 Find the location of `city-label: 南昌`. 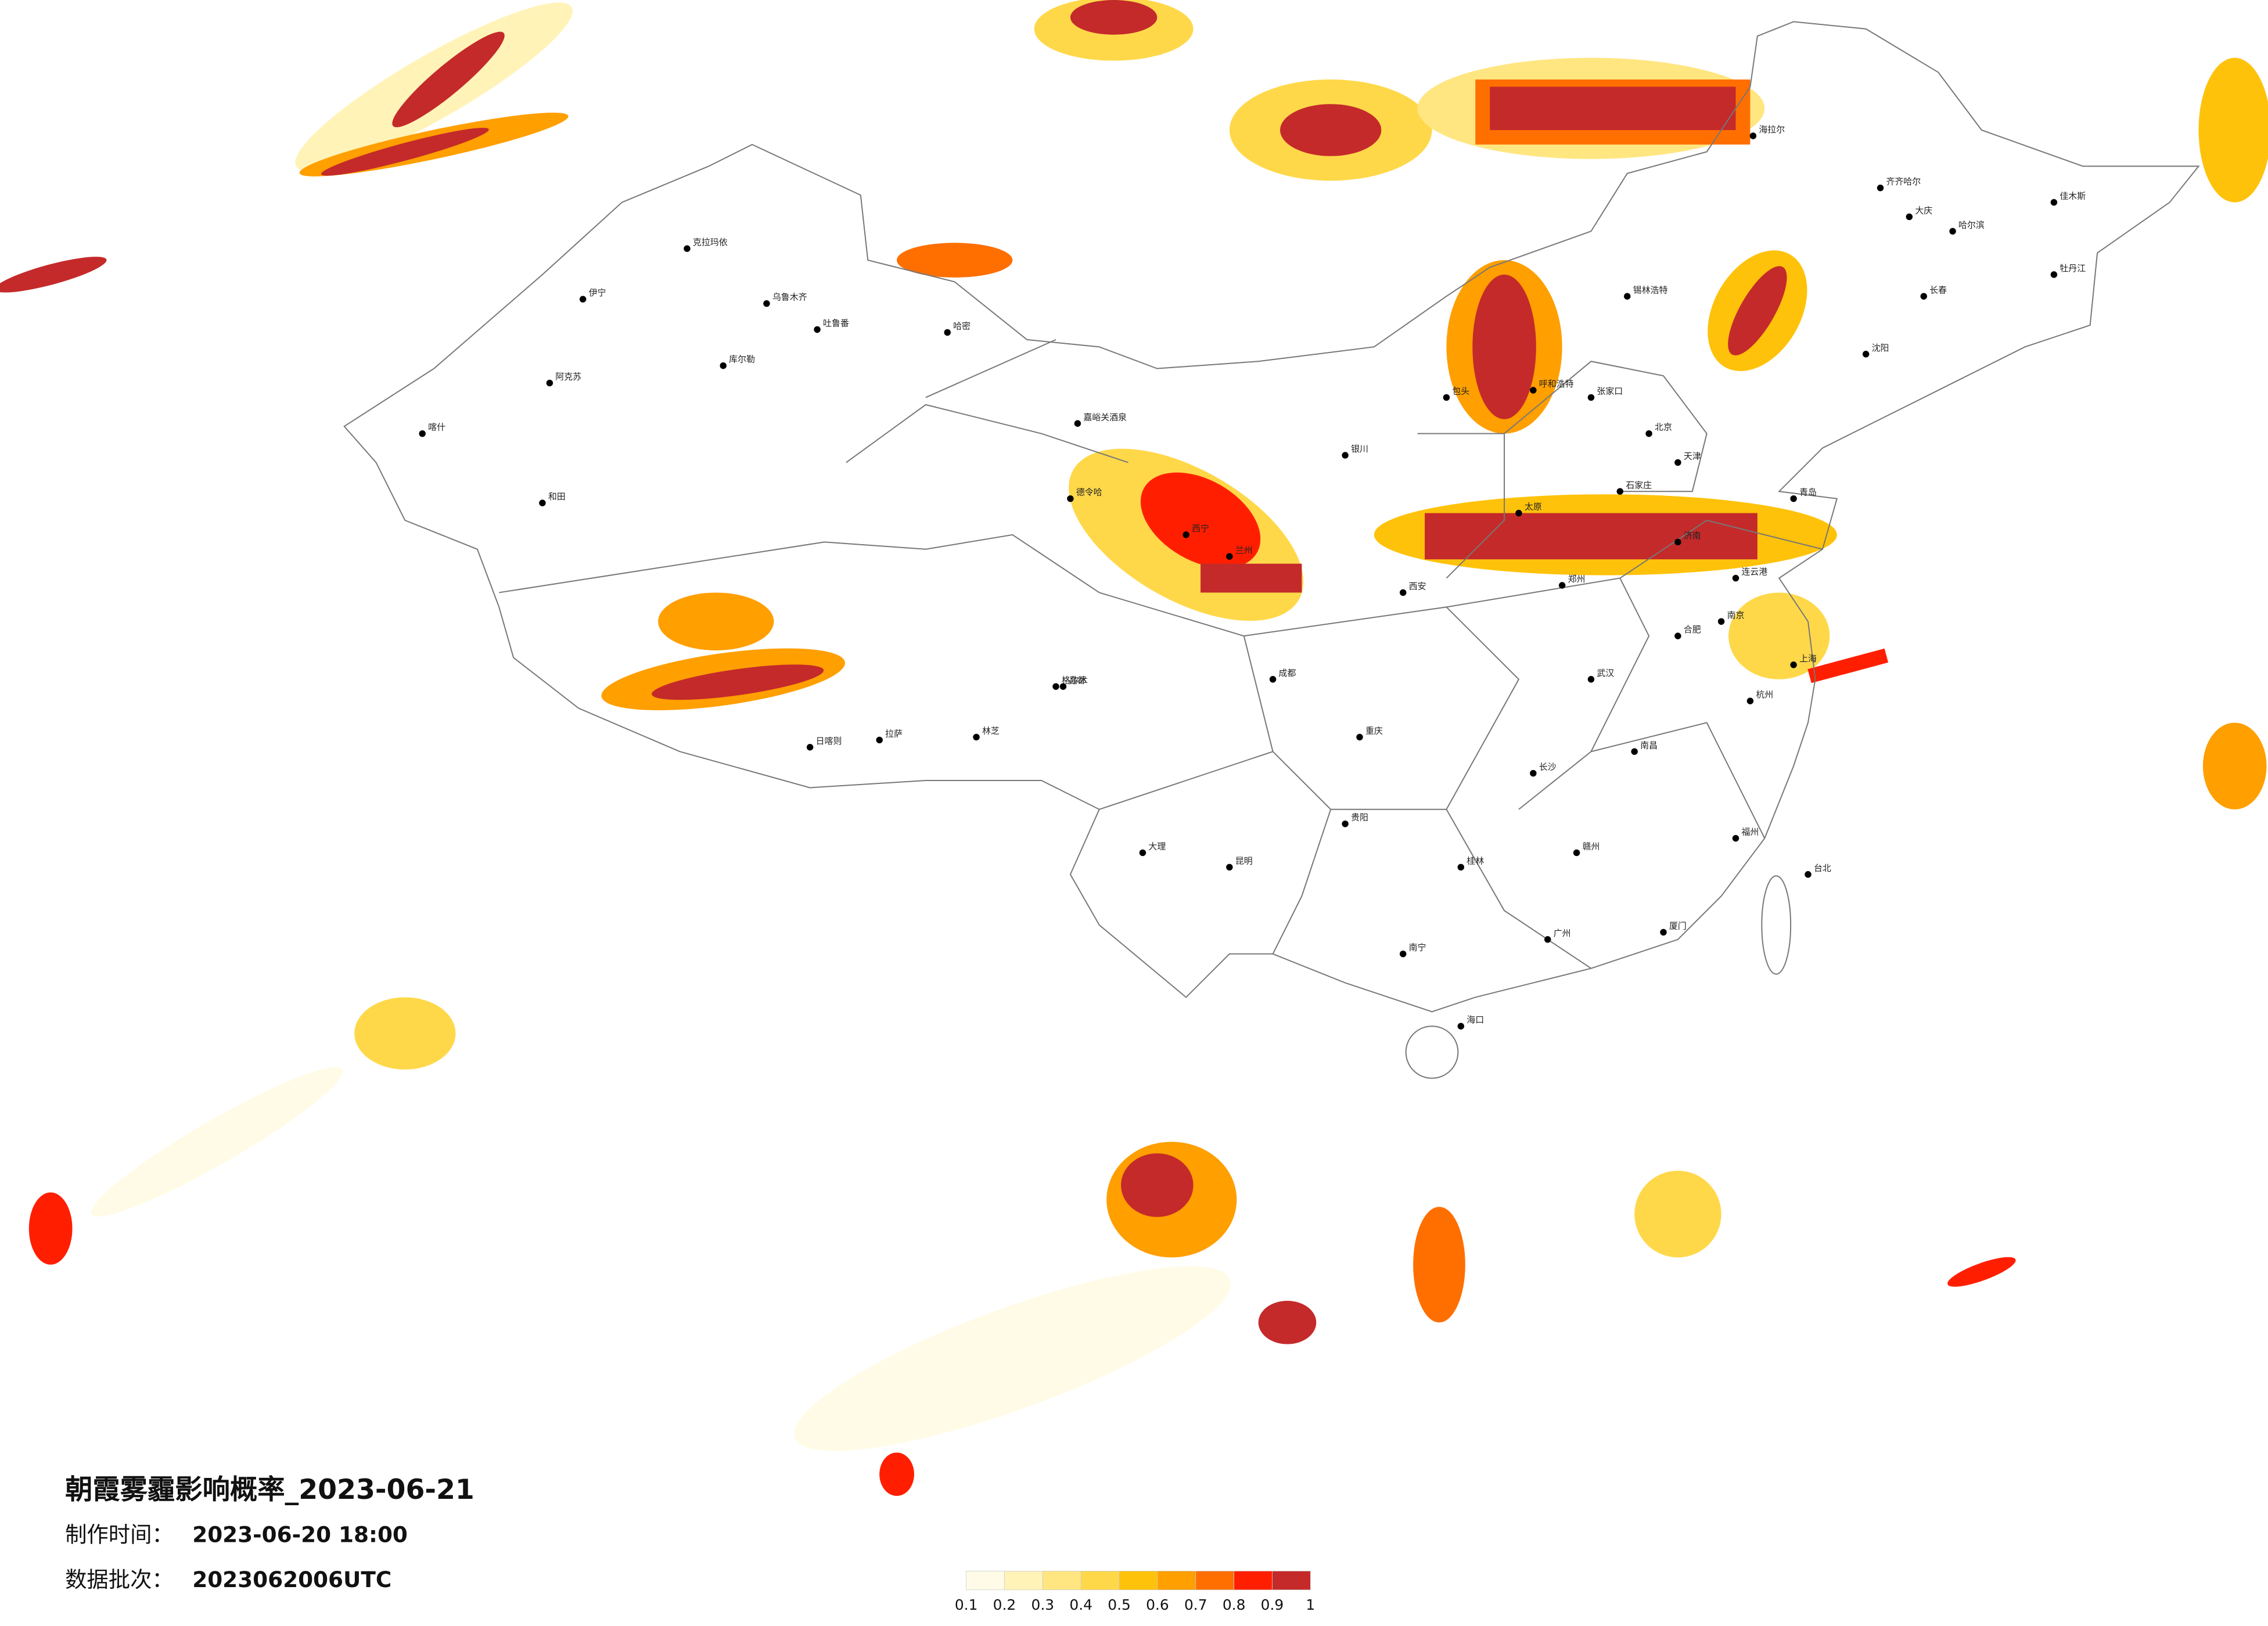

city-label: 南昌 is located at coordinates (1649, 745).